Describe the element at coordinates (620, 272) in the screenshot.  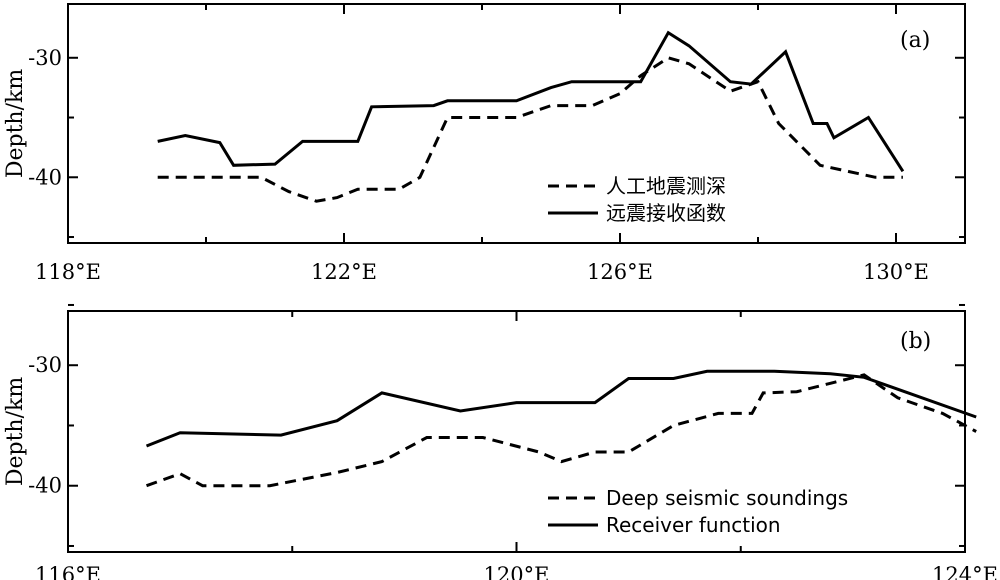
I see `x-tick-label: 126°E` at that location.